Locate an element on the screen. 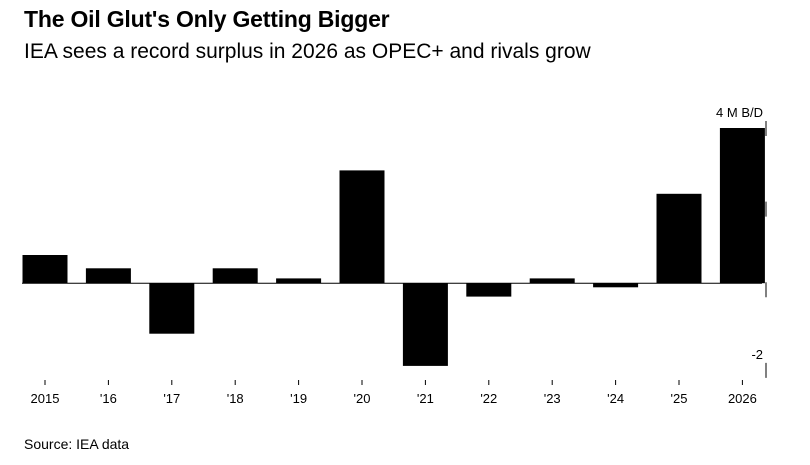 The height and width of the screenshot is (465, 810). y-tick-label-1: 2 is located at coordinates (759, 193).